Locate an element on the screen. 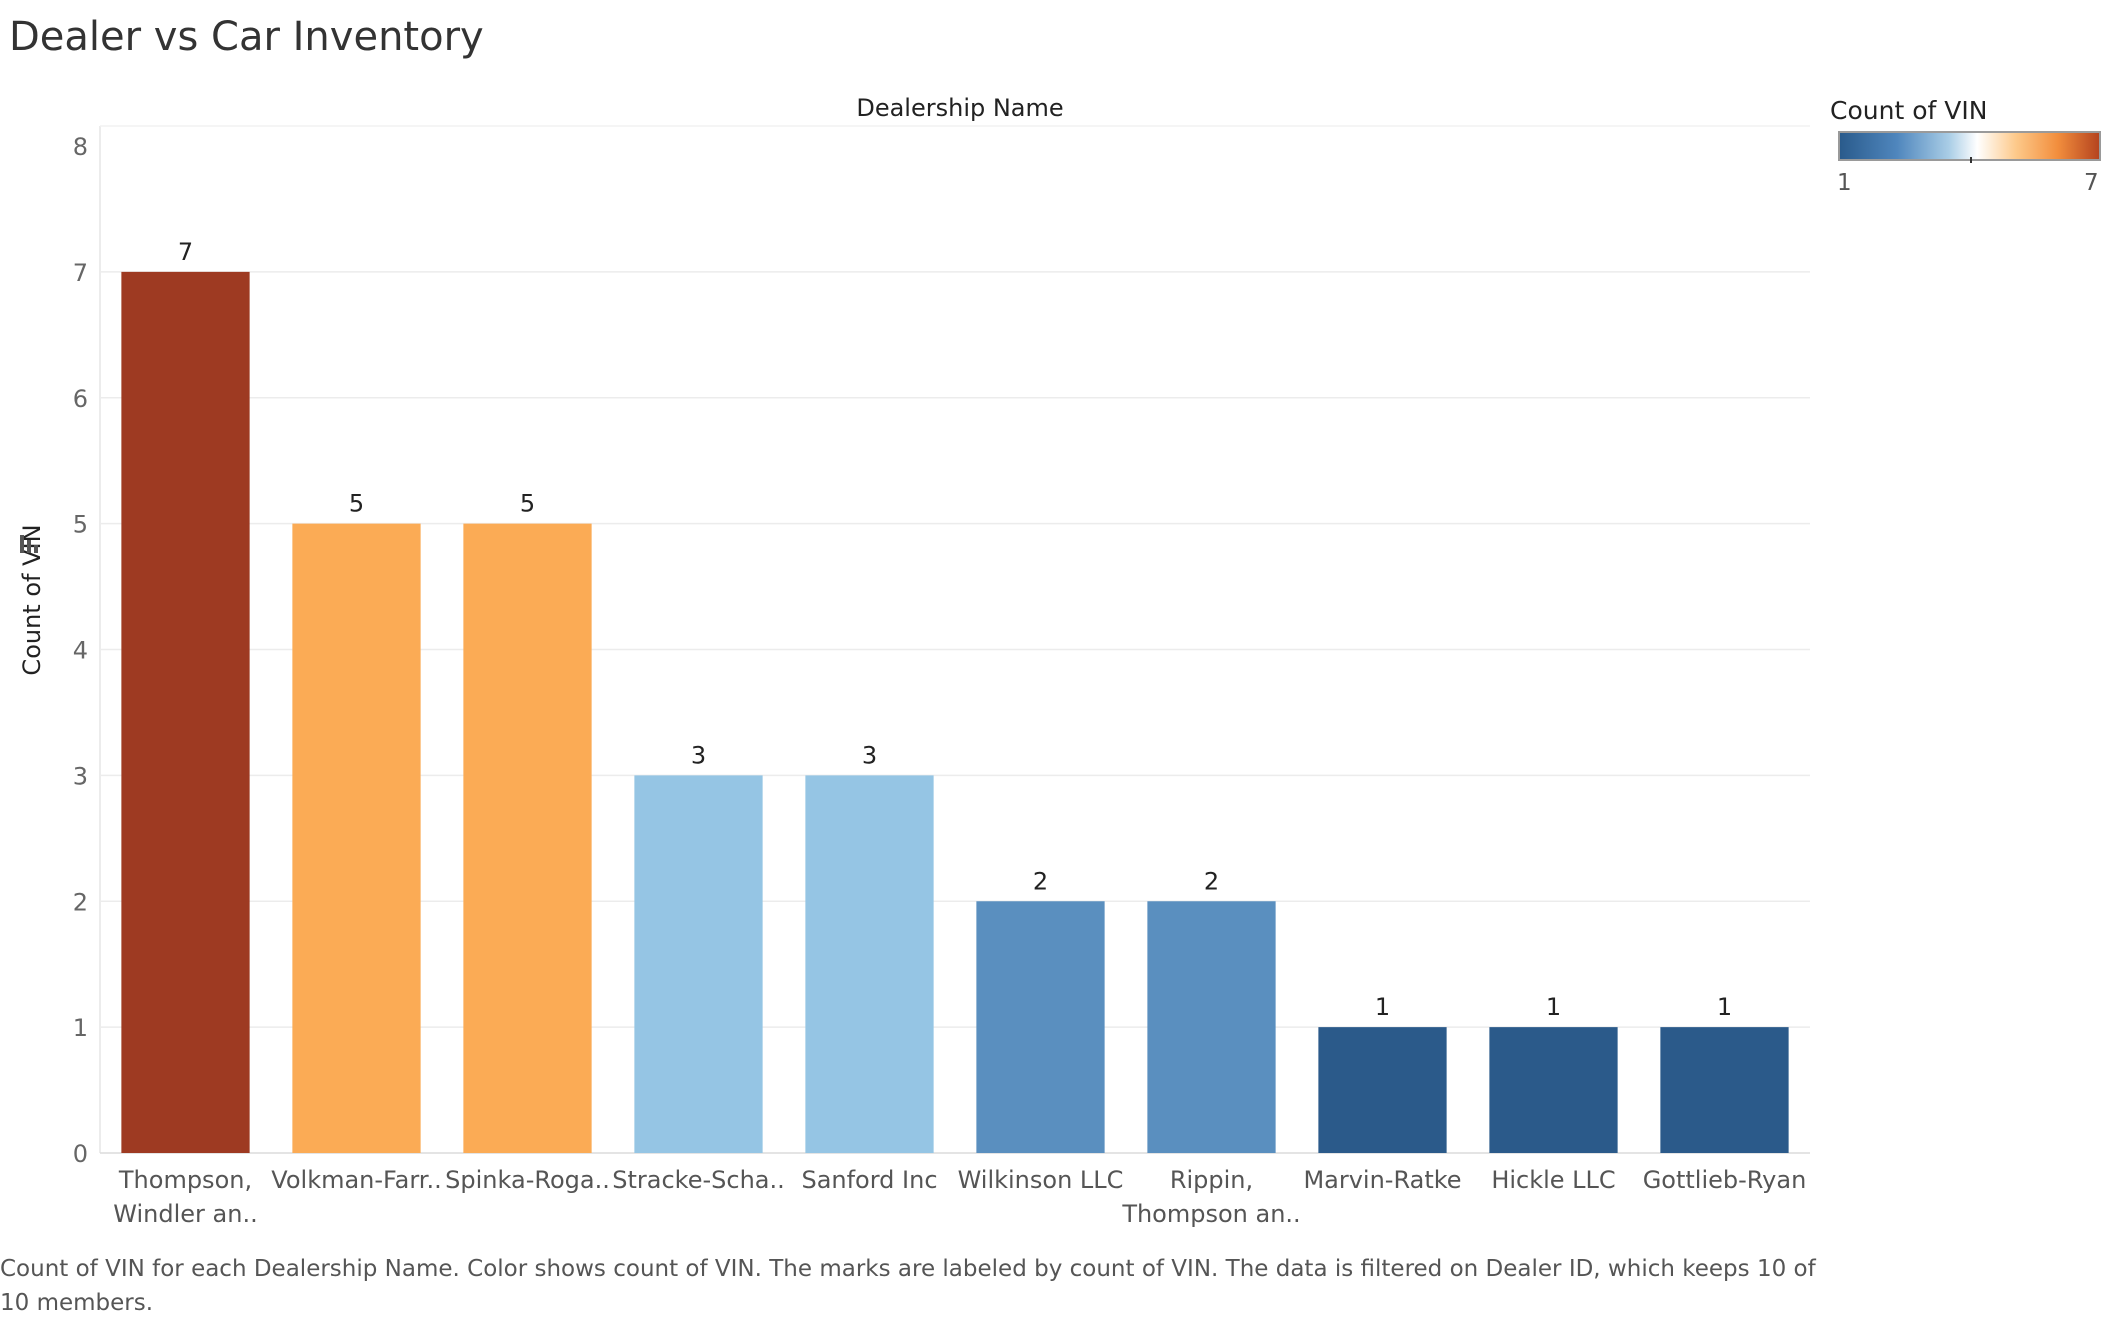 The height and width of the screenshot is (1320, 2104). x-tick-label: Rippin, is located at coordinates (1211, 1180).